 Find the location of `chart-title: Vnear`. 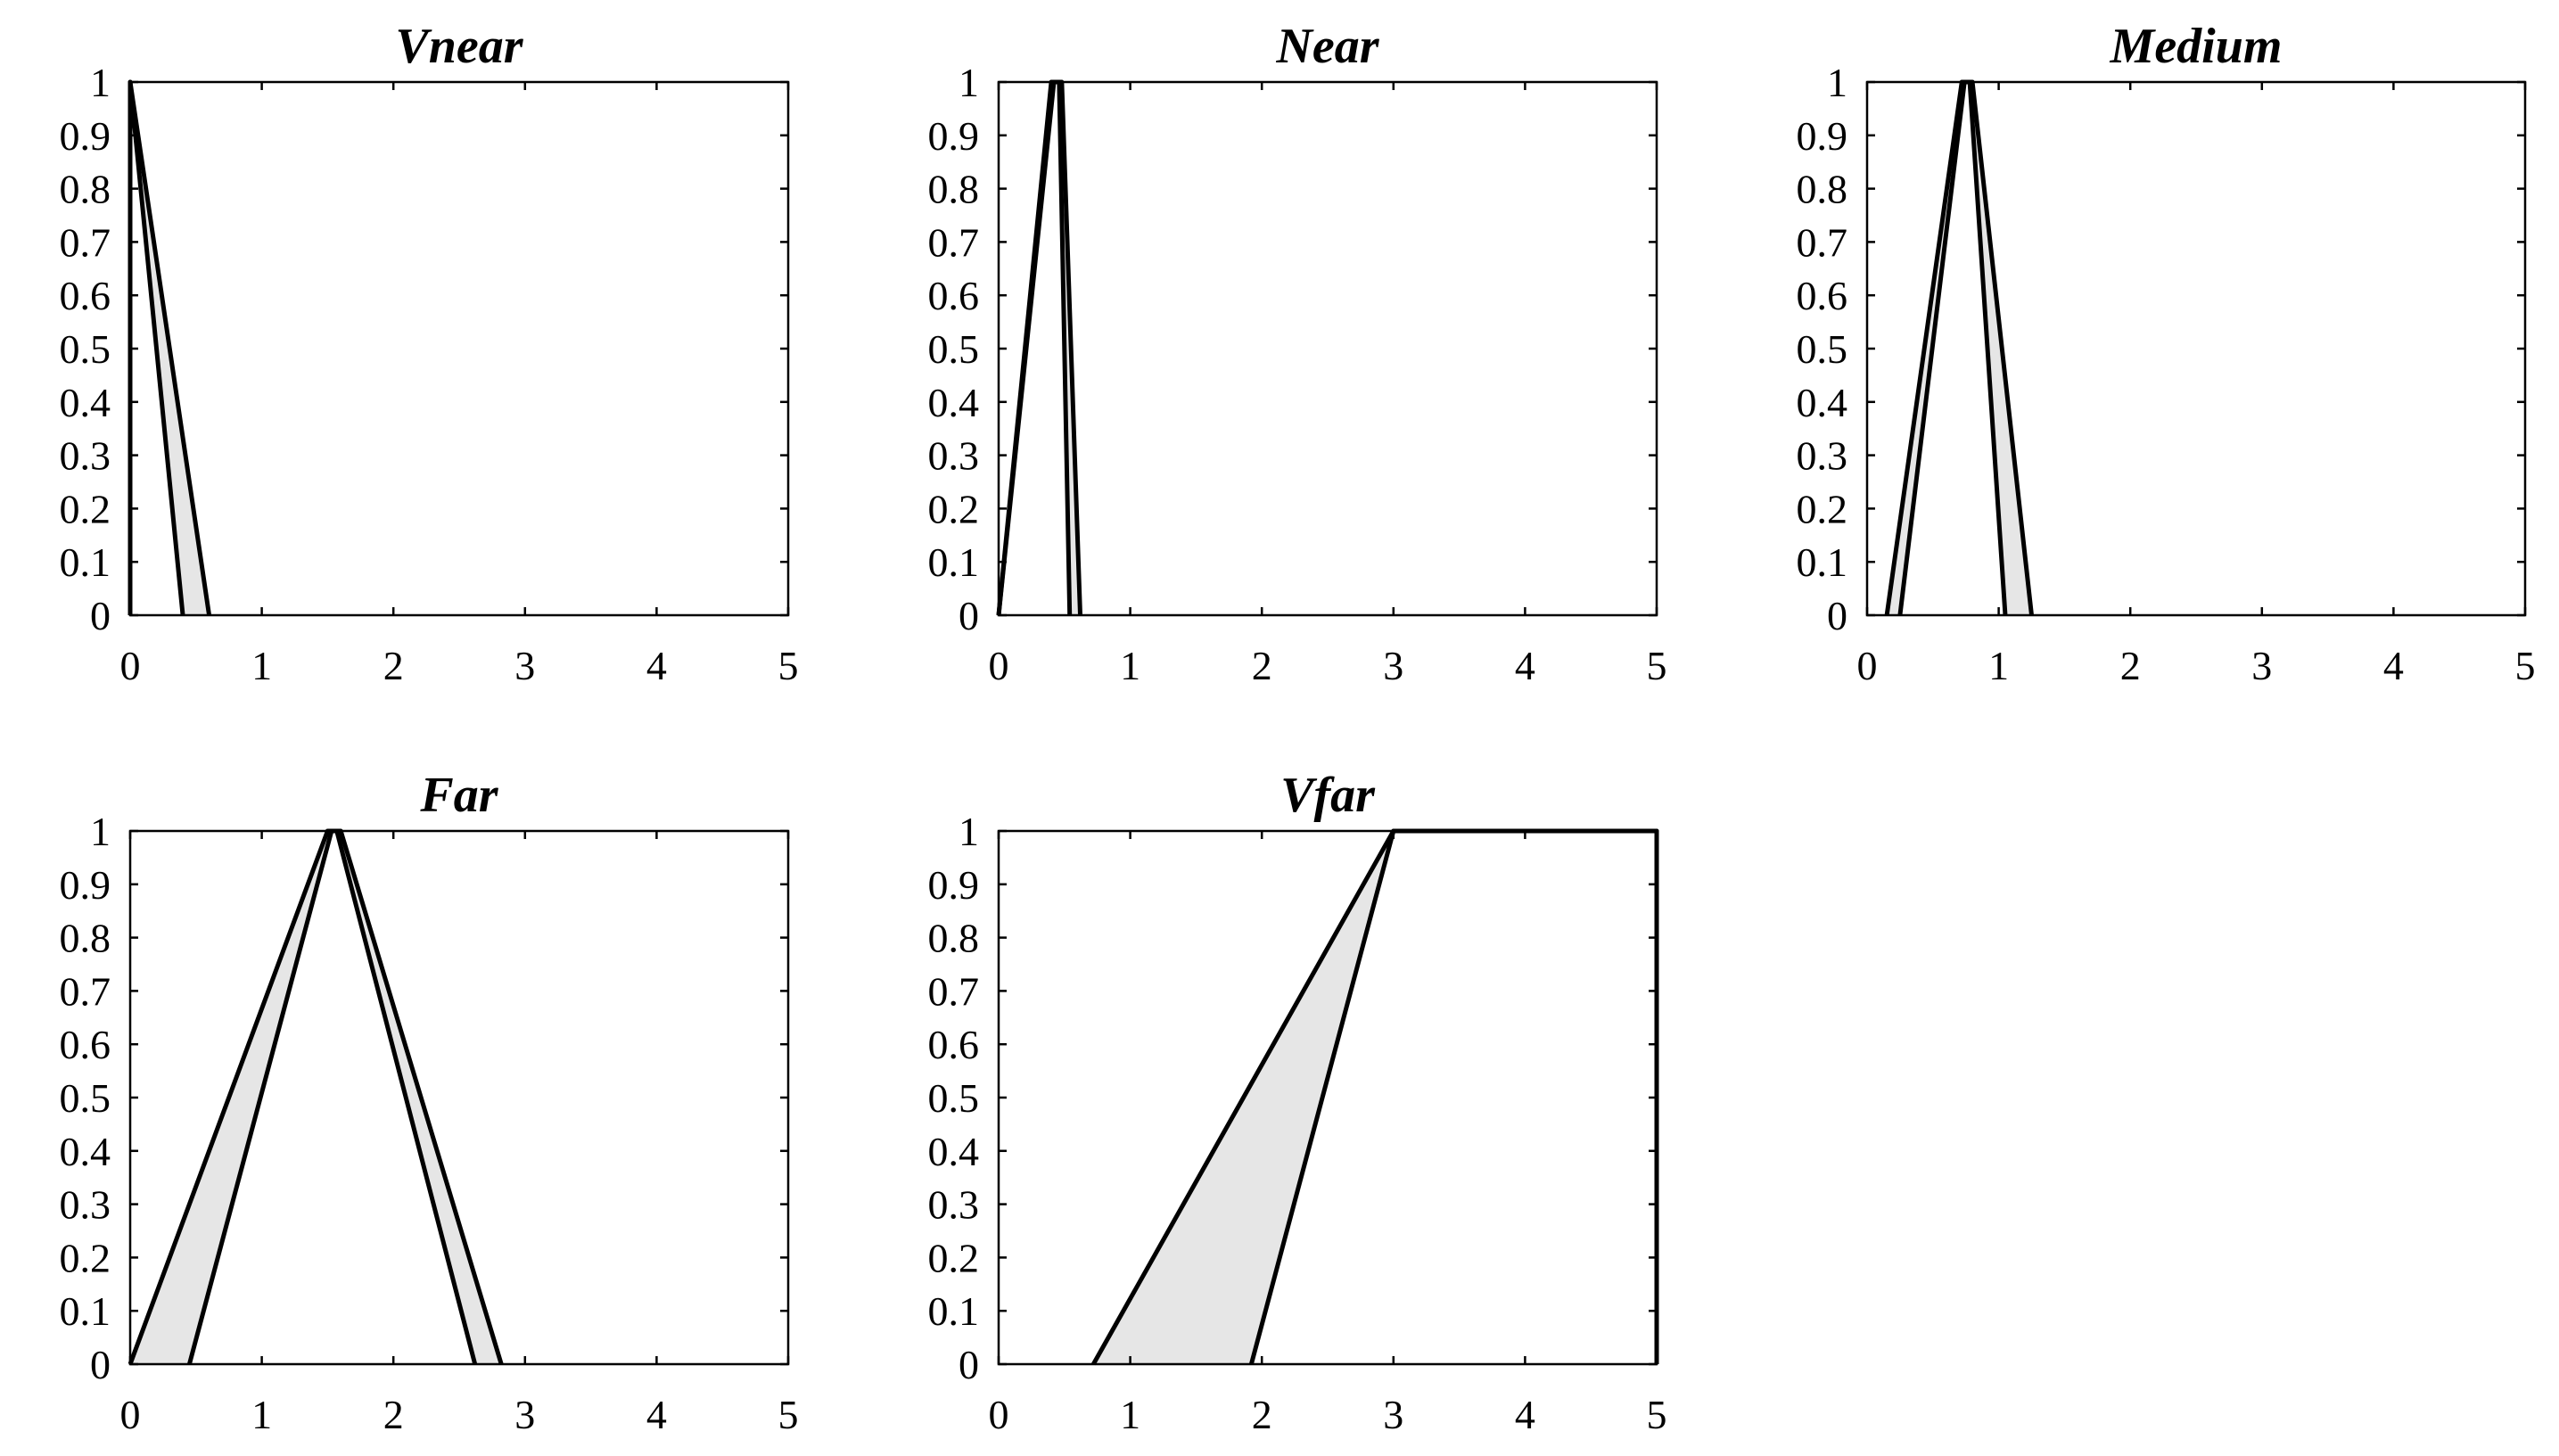

chart-title: Vnear is located at coordinates (459, 46).